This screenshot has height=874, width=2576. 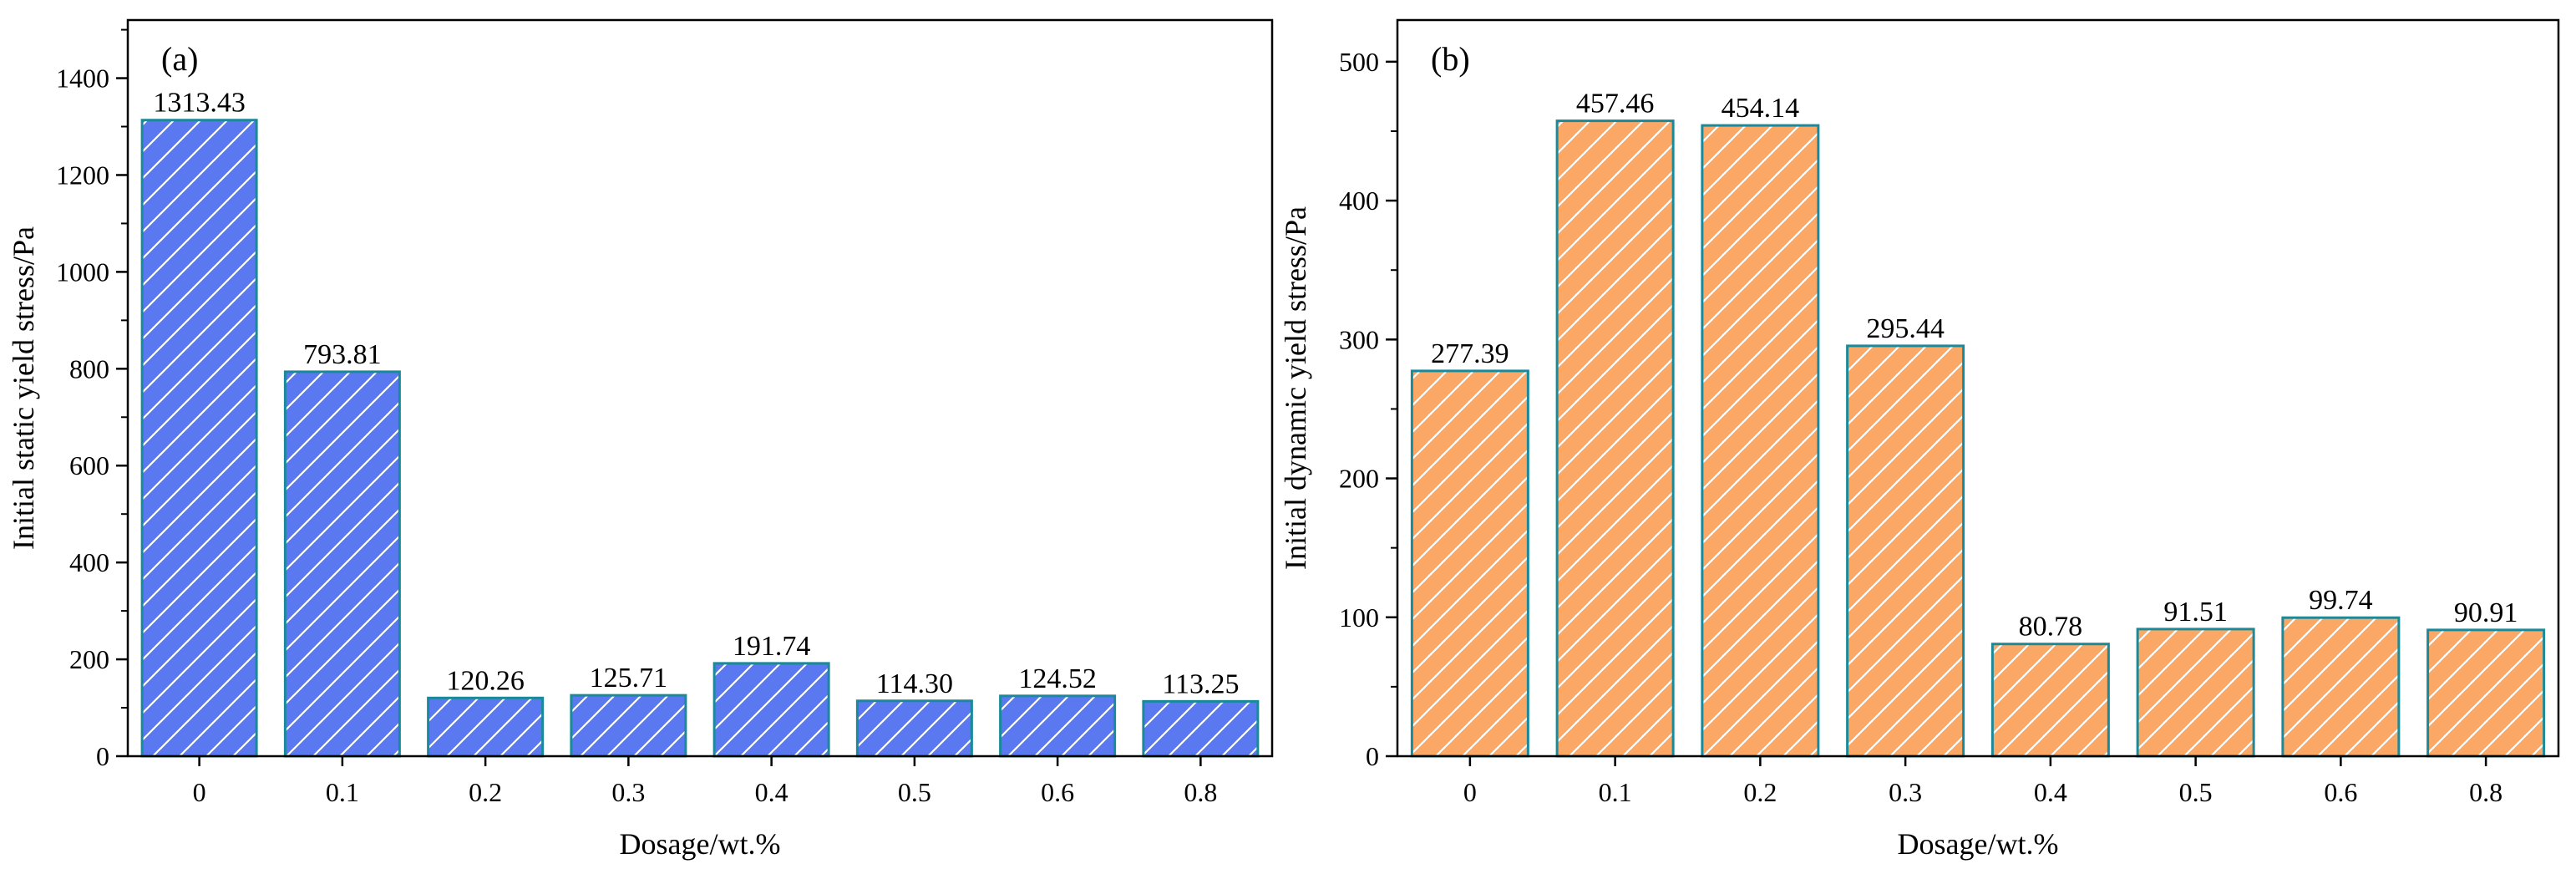 I want to click on panel-b-x-axis-ticks: 0 0.1 0.2 0.3 0.4 0.5 0.6 0.8, so click(x=1982, y=781).